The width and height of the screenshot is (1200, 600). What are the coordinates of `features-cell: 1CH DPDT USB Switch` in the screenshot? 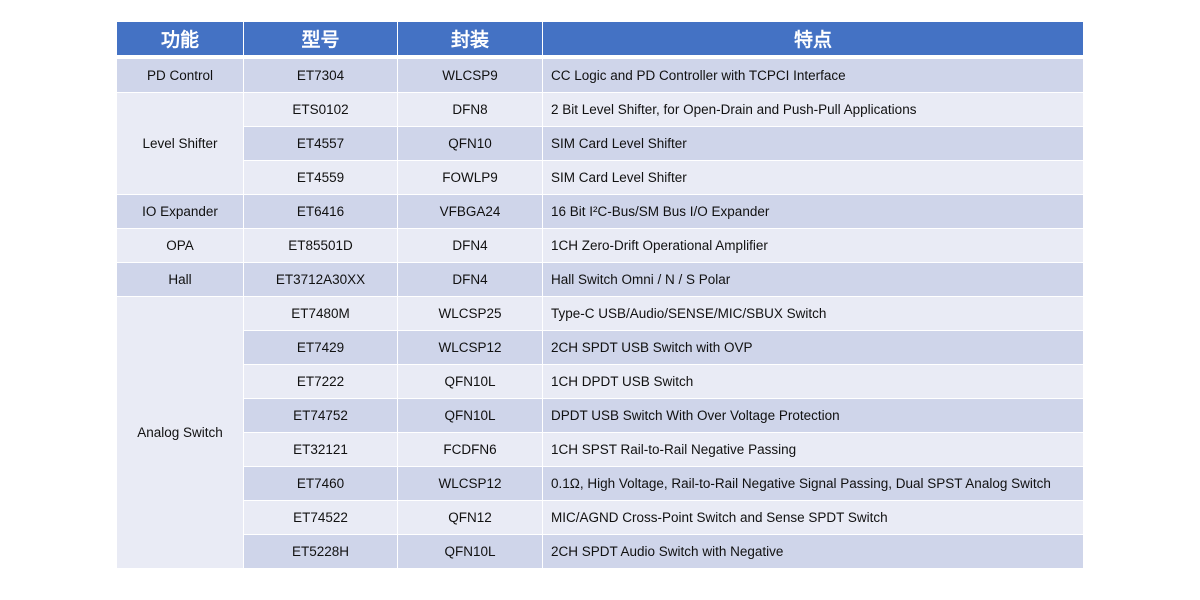 It's located at (813, 381).